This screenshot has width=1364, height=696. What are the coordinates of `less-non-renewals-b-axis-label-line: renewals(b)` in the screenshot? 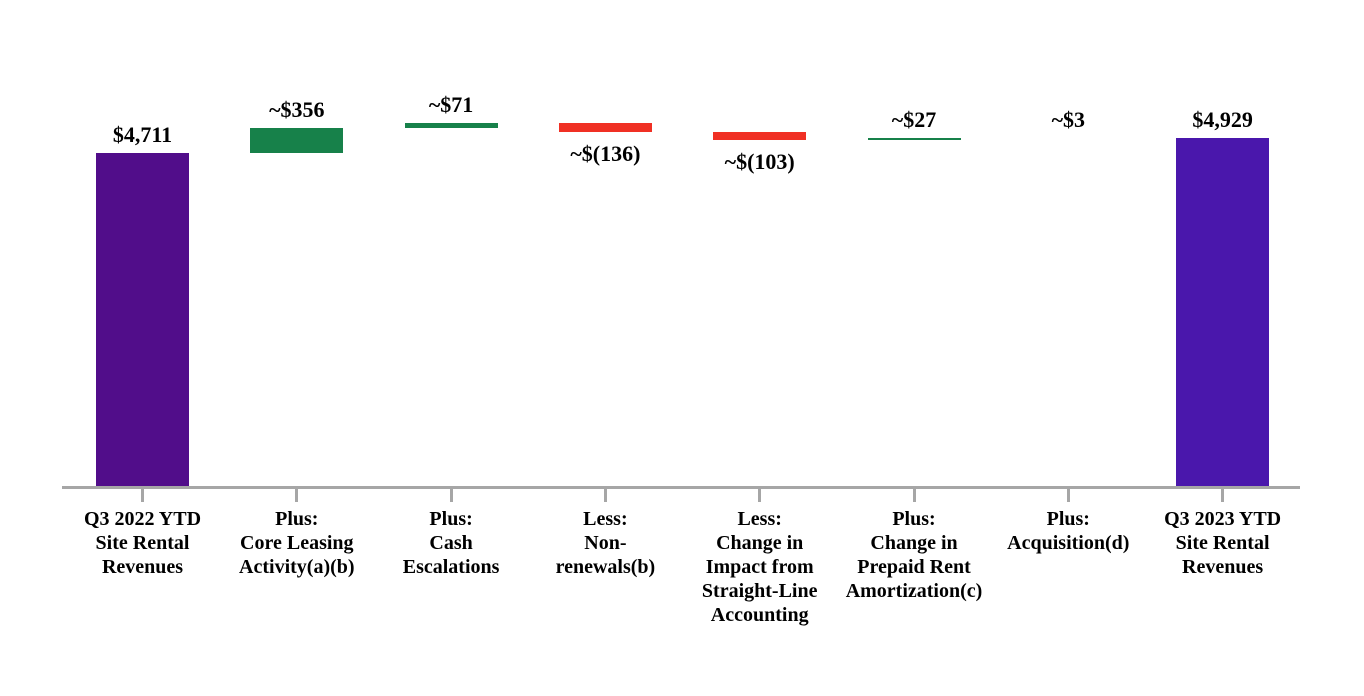 It's located at (605, 567).